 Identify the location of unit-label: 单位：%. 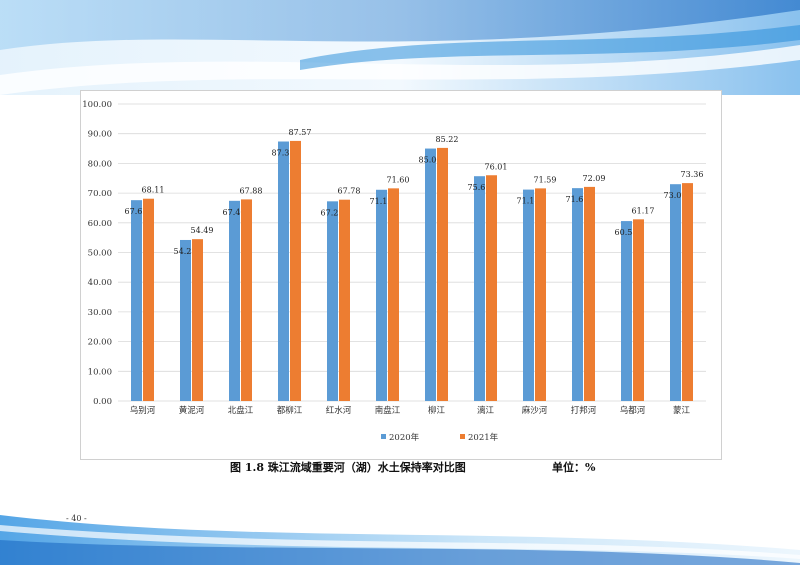
(574, 467).